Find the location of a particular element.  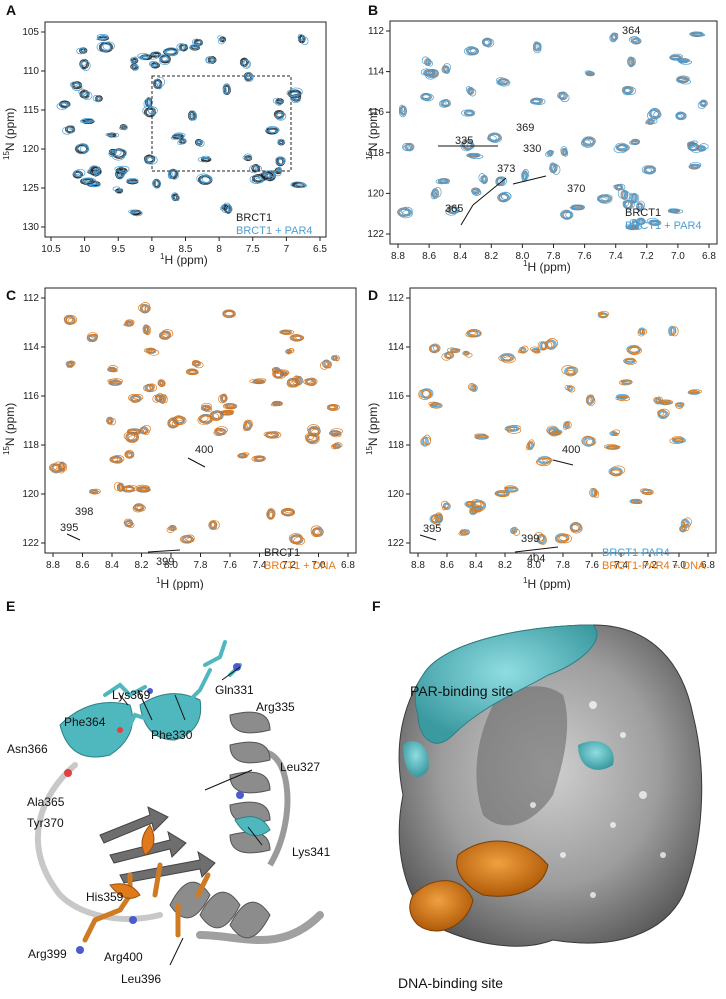

panel-letter-c: C is located at coordinates (11, 295).